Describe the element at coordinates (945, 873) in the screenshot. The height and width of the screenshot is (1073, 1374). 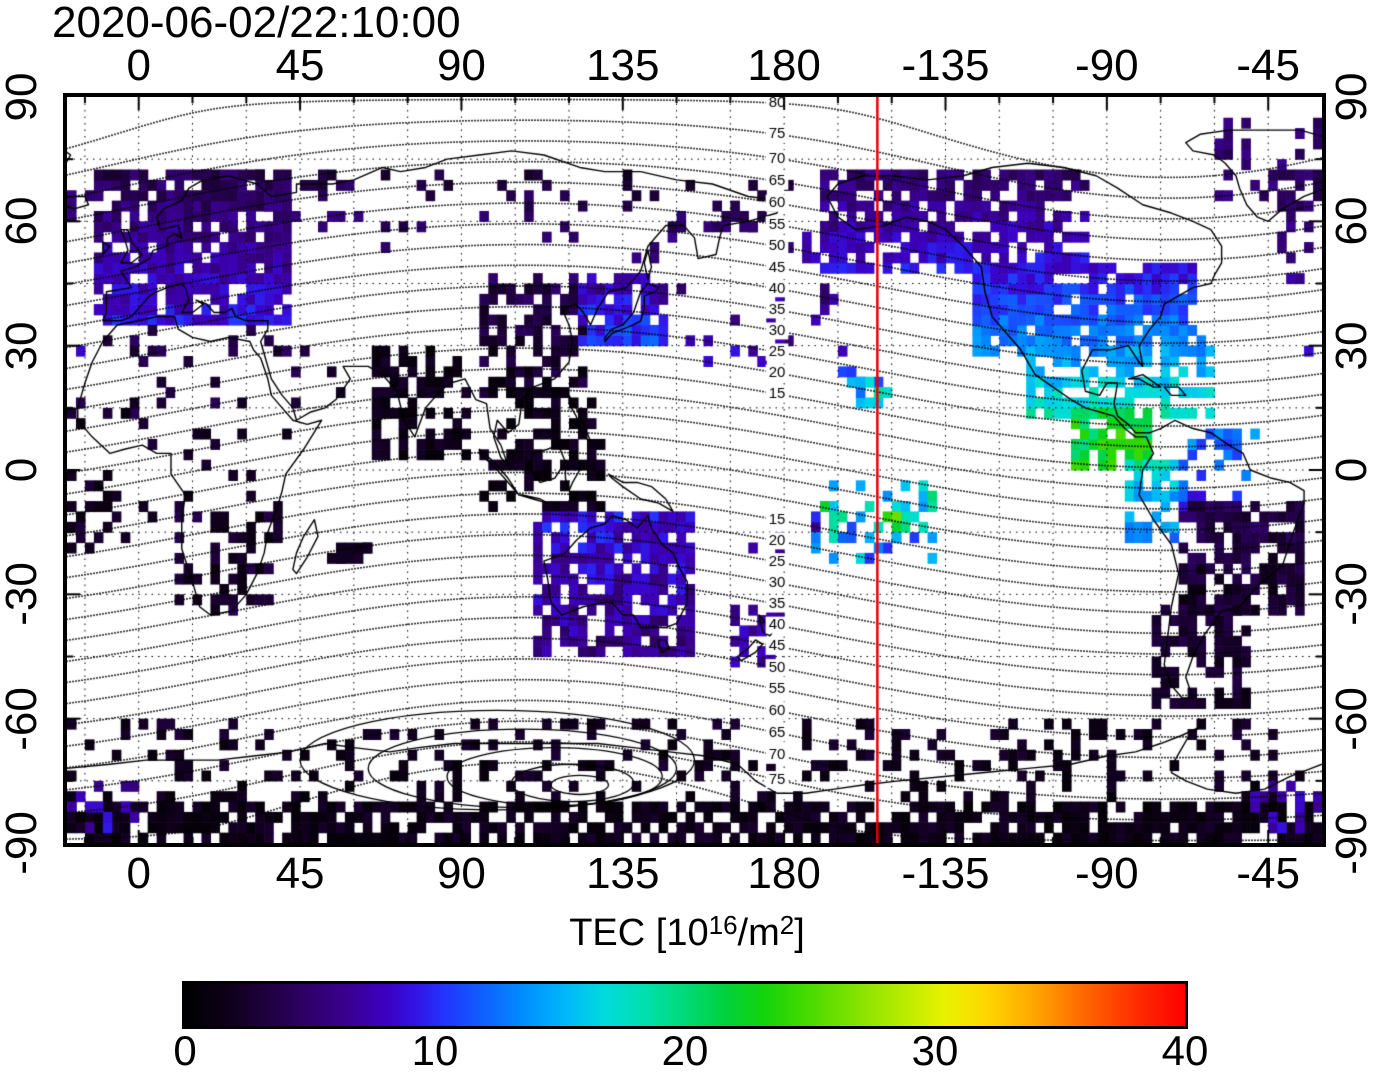
I see `lon-tick-label-bottom: -135` at that location.